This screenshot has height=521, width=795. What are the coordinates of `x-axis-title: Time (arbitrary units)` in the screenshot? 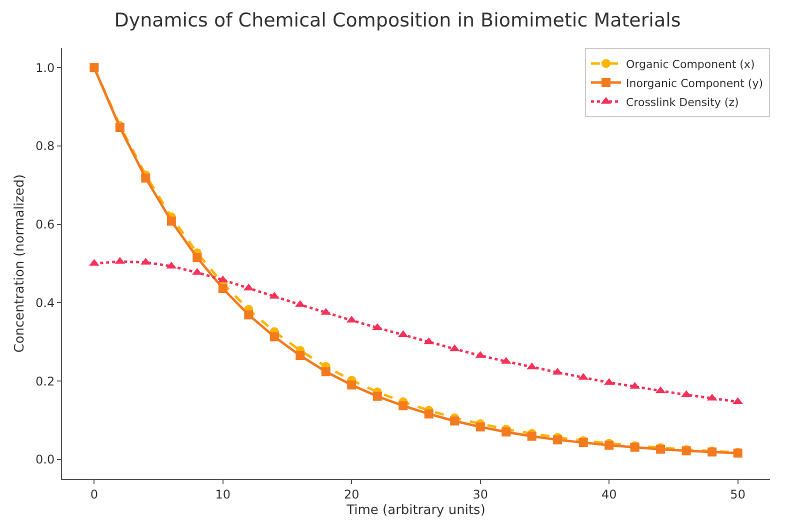 It's located at (416, 510).